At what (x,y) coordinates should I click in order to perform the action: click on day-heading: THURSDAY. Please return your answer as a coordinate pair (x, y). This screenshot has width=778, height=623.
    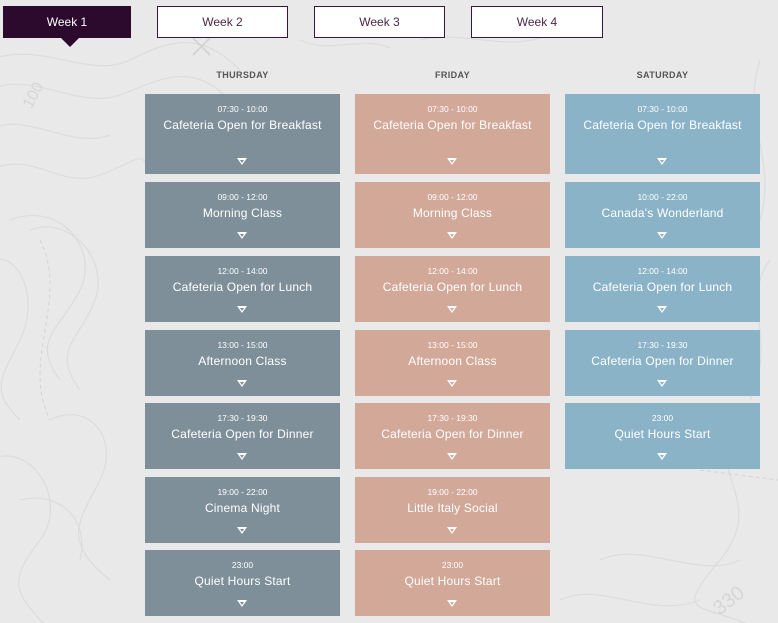
    Looking at the image, I should click on (242, 75).